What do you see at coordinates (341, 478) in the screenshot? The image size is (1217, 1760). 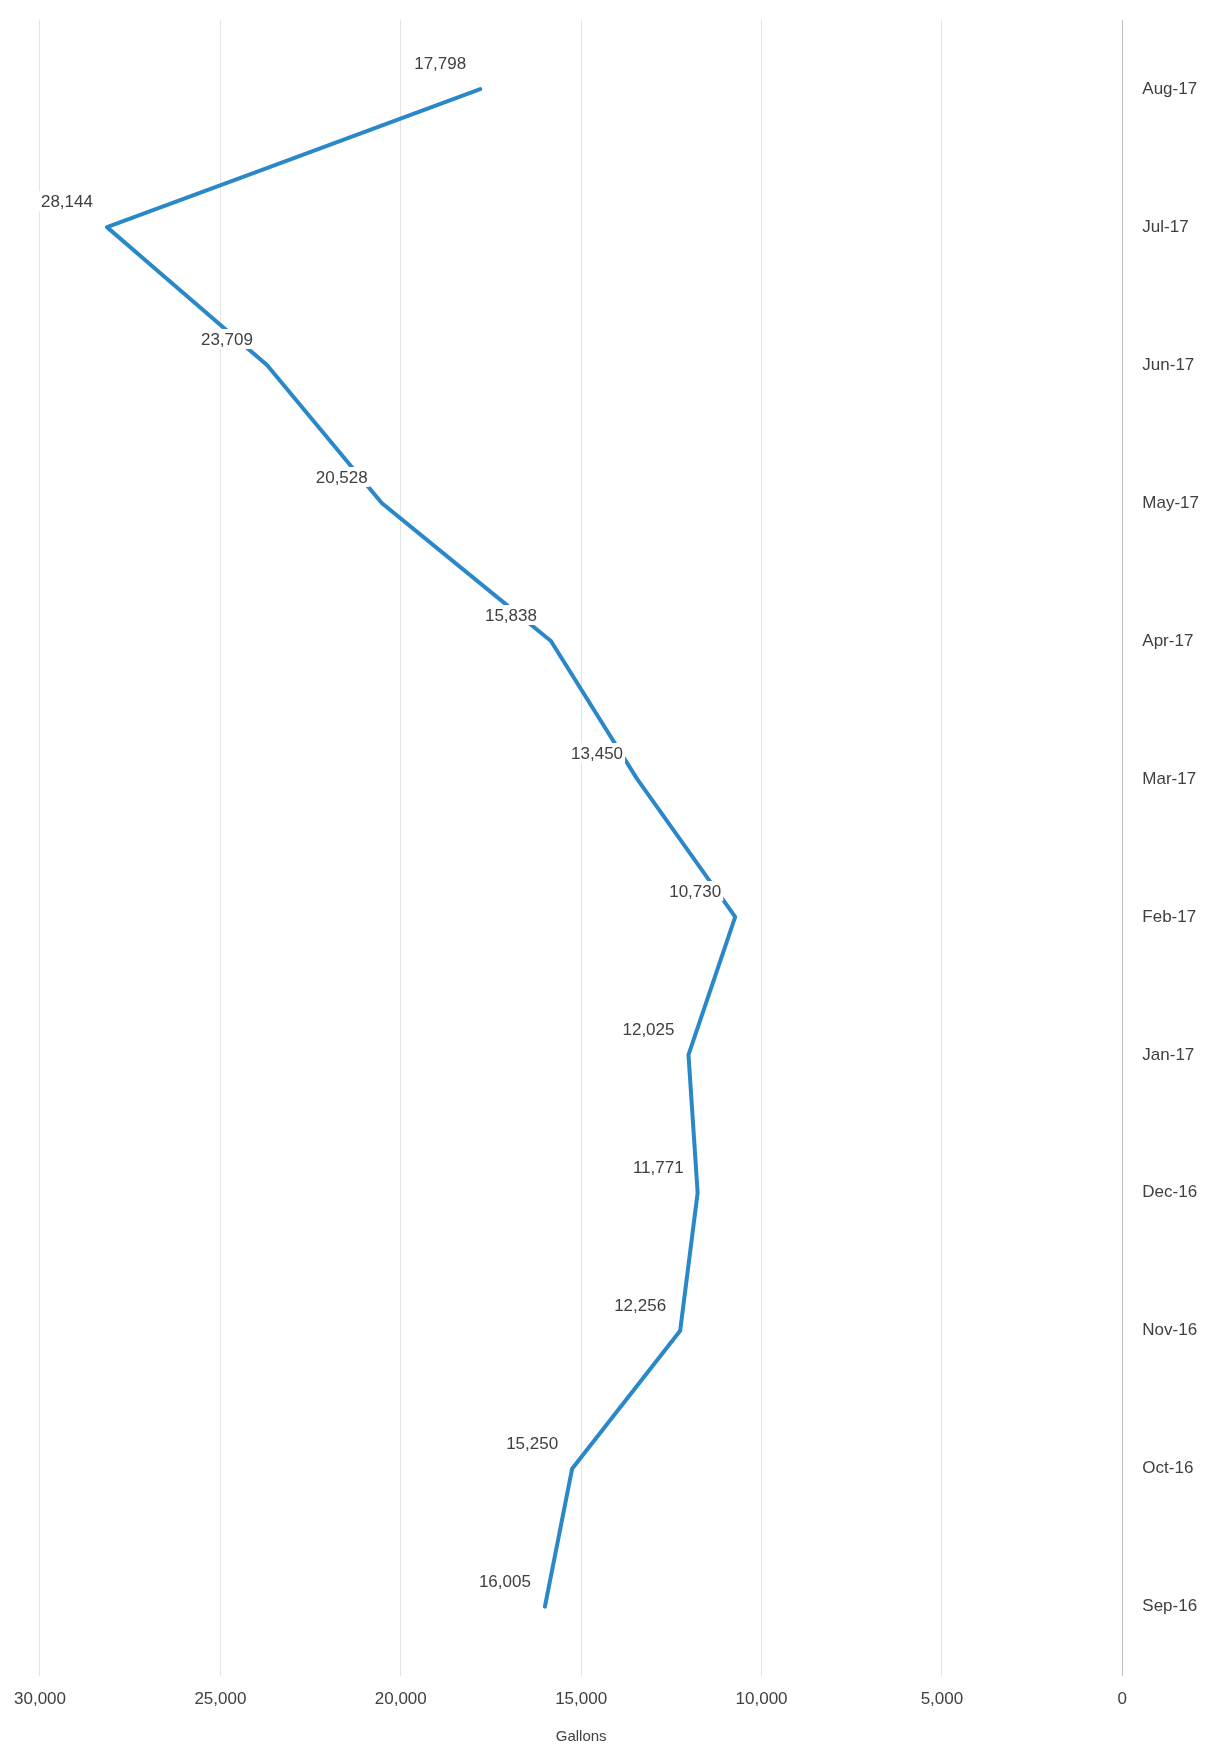 I see `data-label: 20,528` at bounding box center [341, 478].